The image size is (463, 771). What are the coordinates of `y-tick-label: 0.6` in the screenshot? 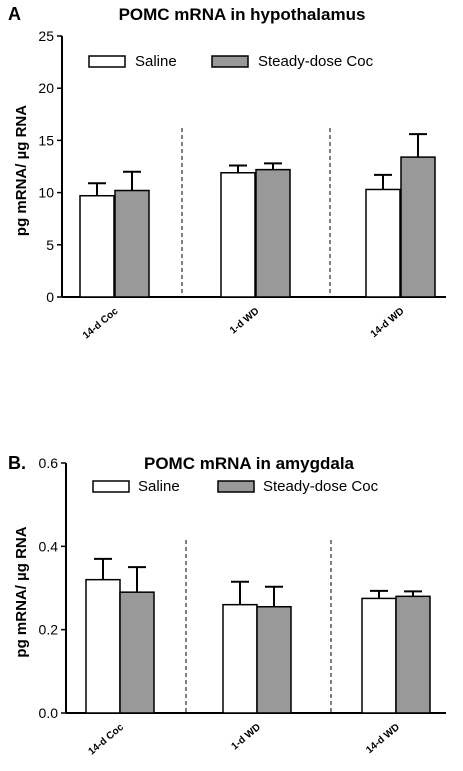 It's located at (49, 463).